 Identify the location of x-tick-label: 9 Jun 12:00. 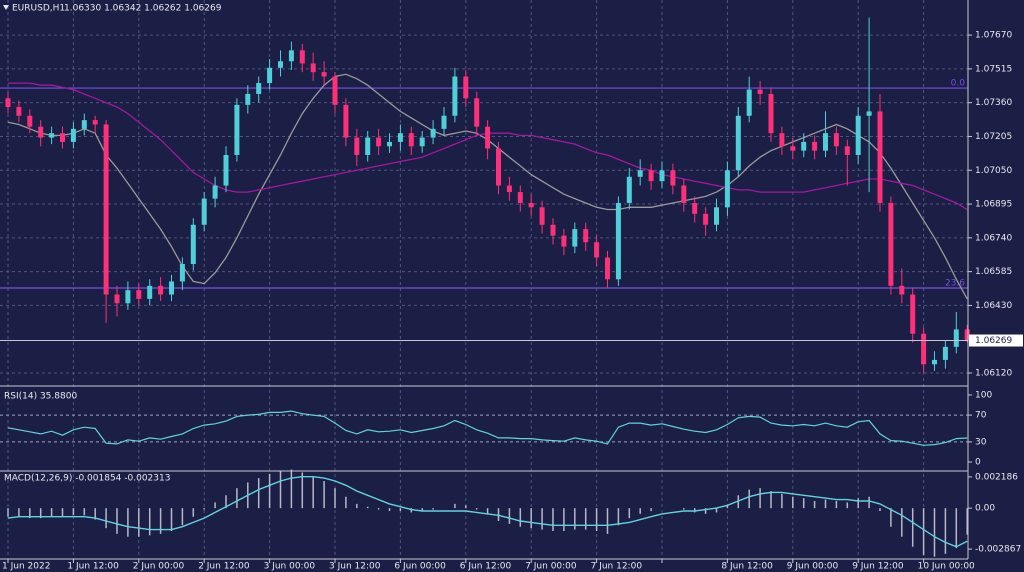
(878, 567).